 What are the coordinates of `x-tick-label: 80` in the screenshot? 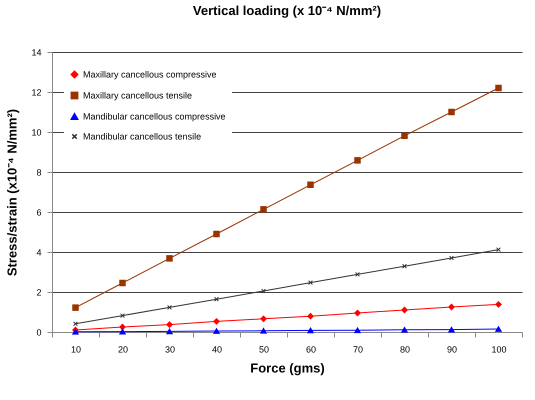 It's located at (405, 349).